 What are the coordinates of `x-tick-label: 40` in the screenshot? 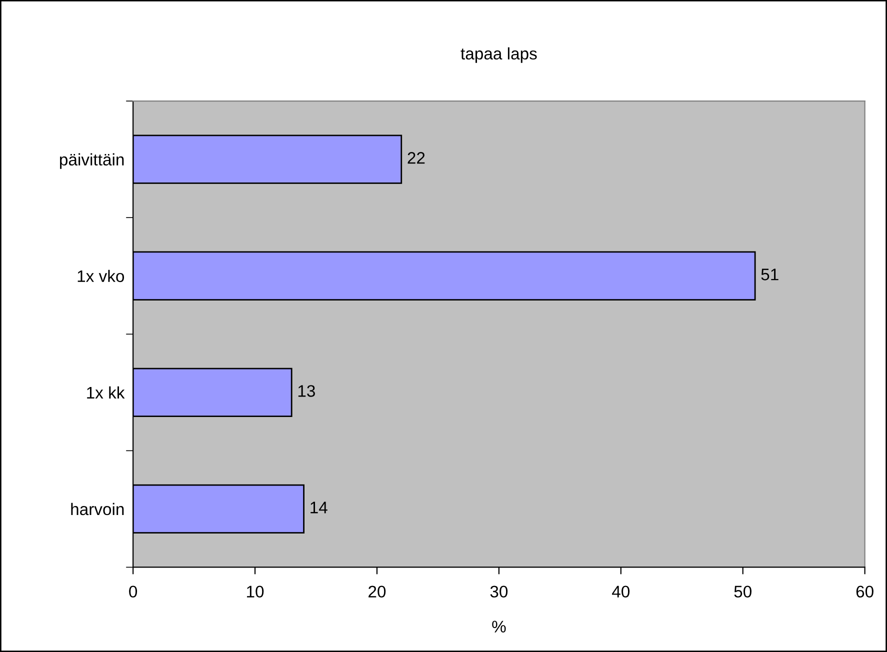 It's located at (621, 592).